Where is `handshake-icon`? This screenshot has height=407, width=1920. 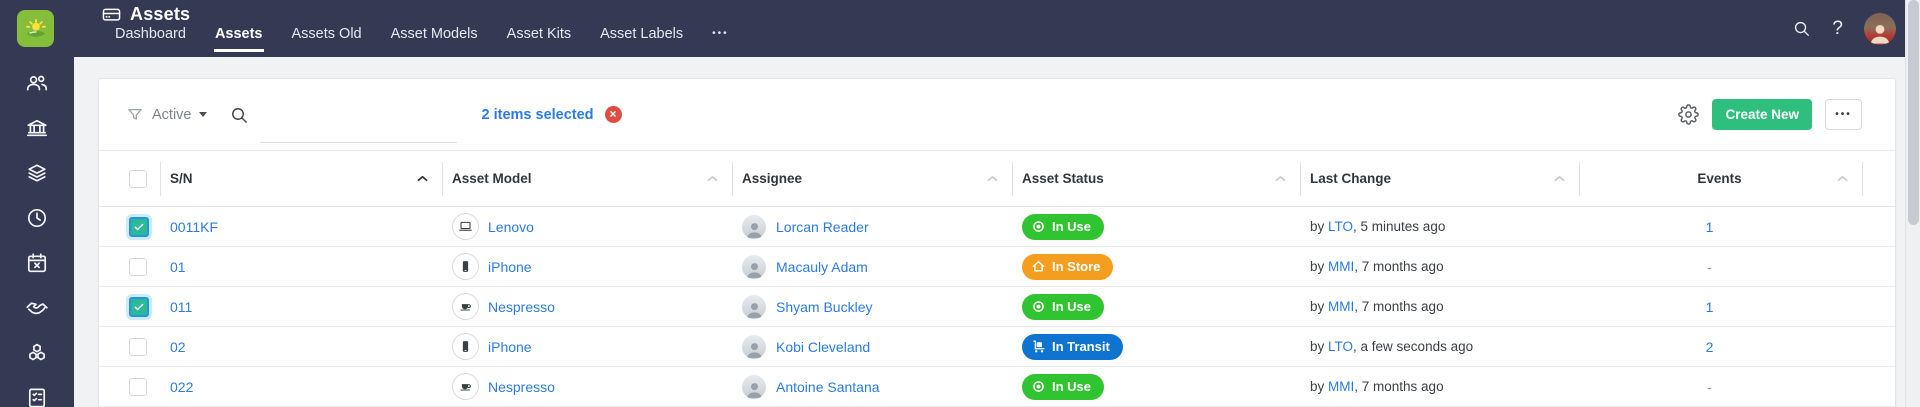 handshake-icon is located at coordinates (37, 308).